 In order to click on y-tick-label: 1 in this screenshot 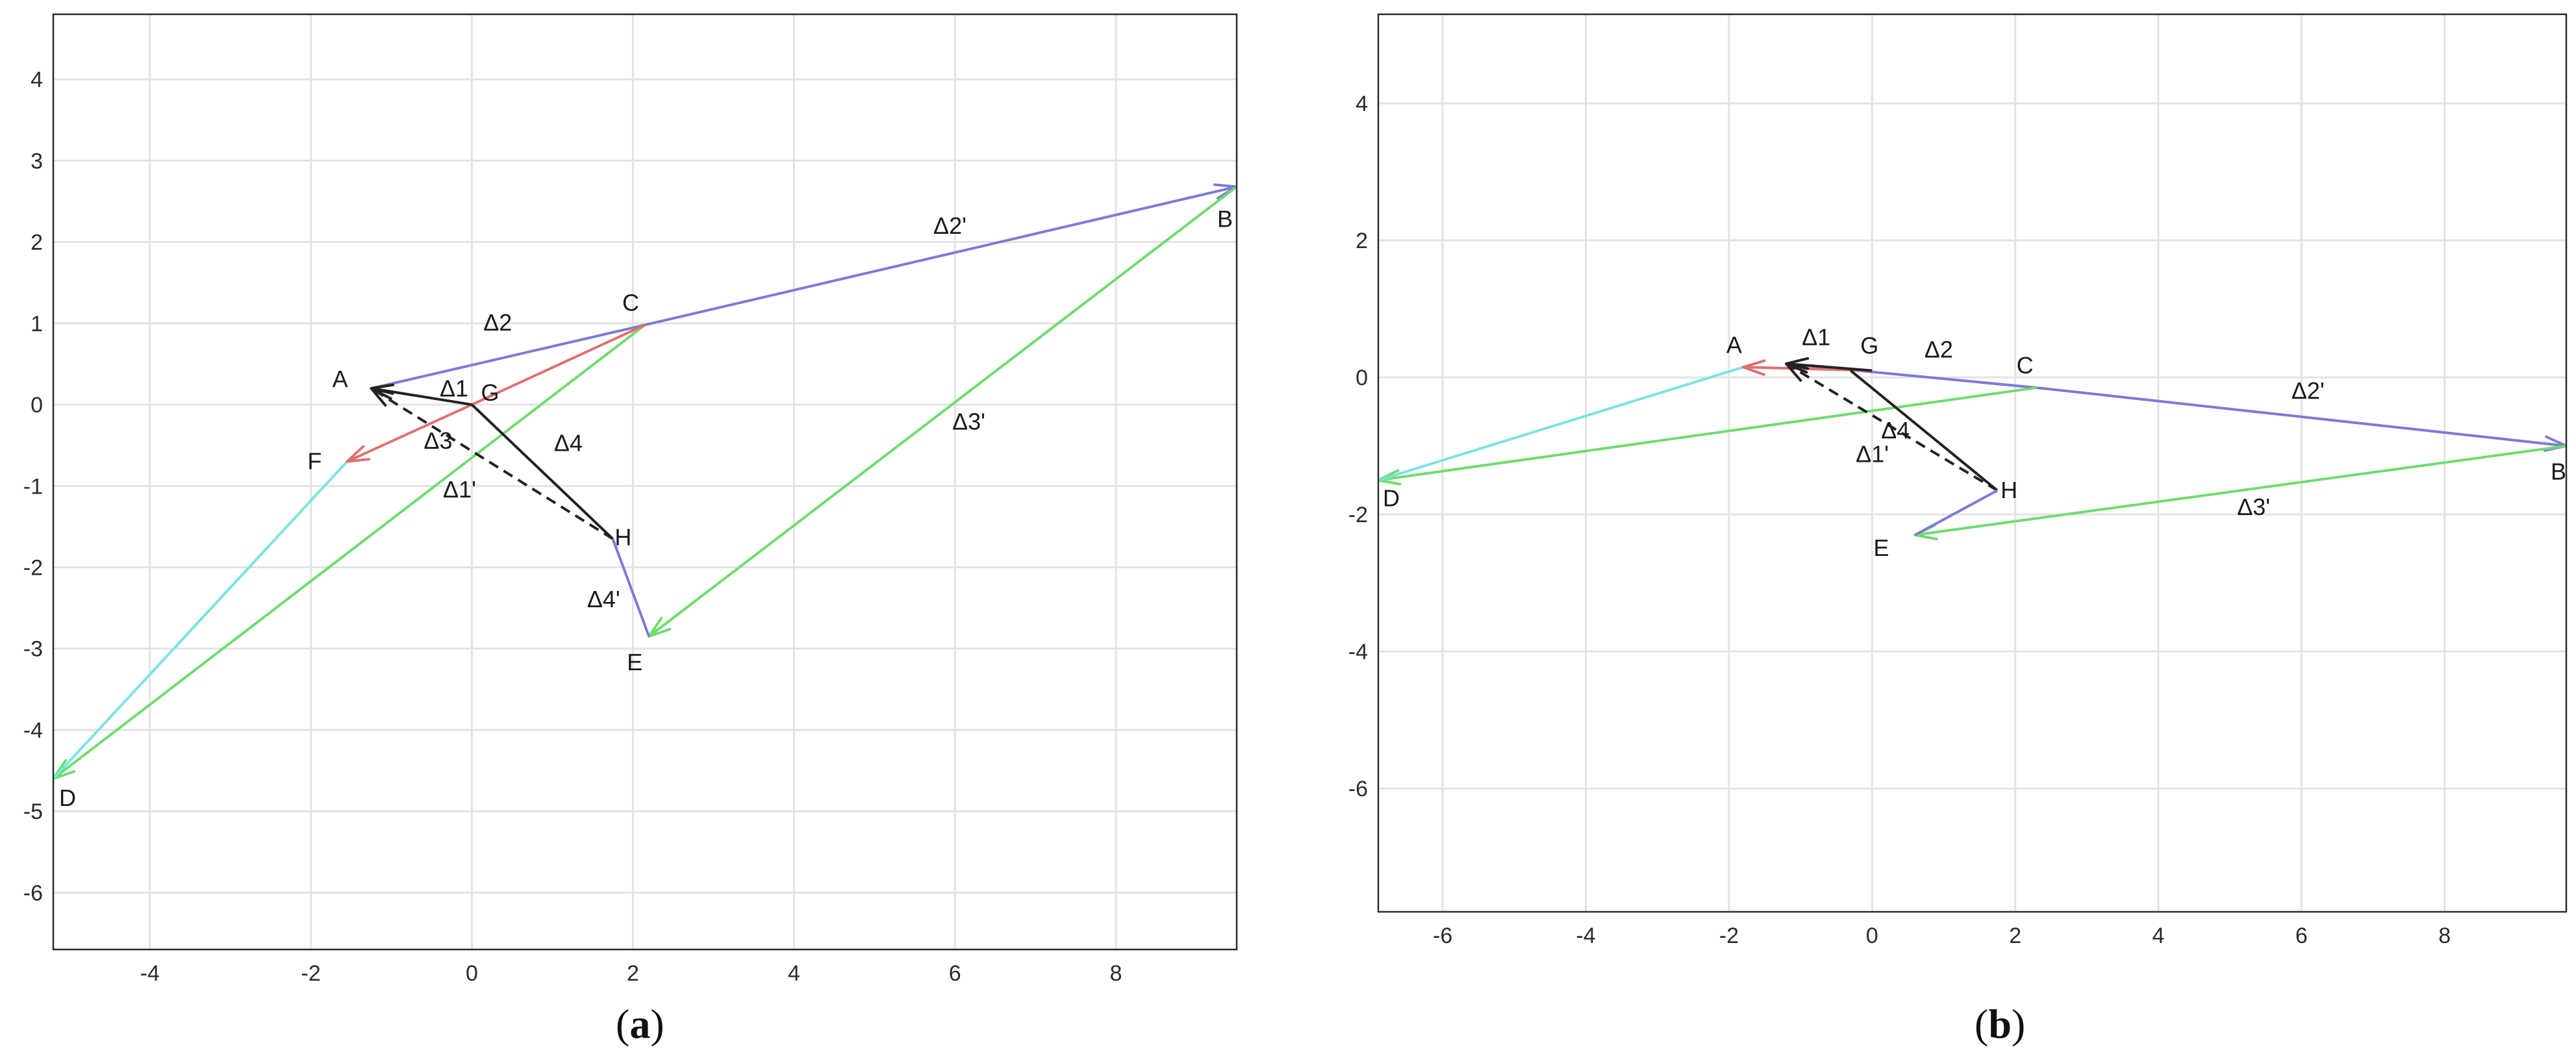, I will do `click(37, 324)`.